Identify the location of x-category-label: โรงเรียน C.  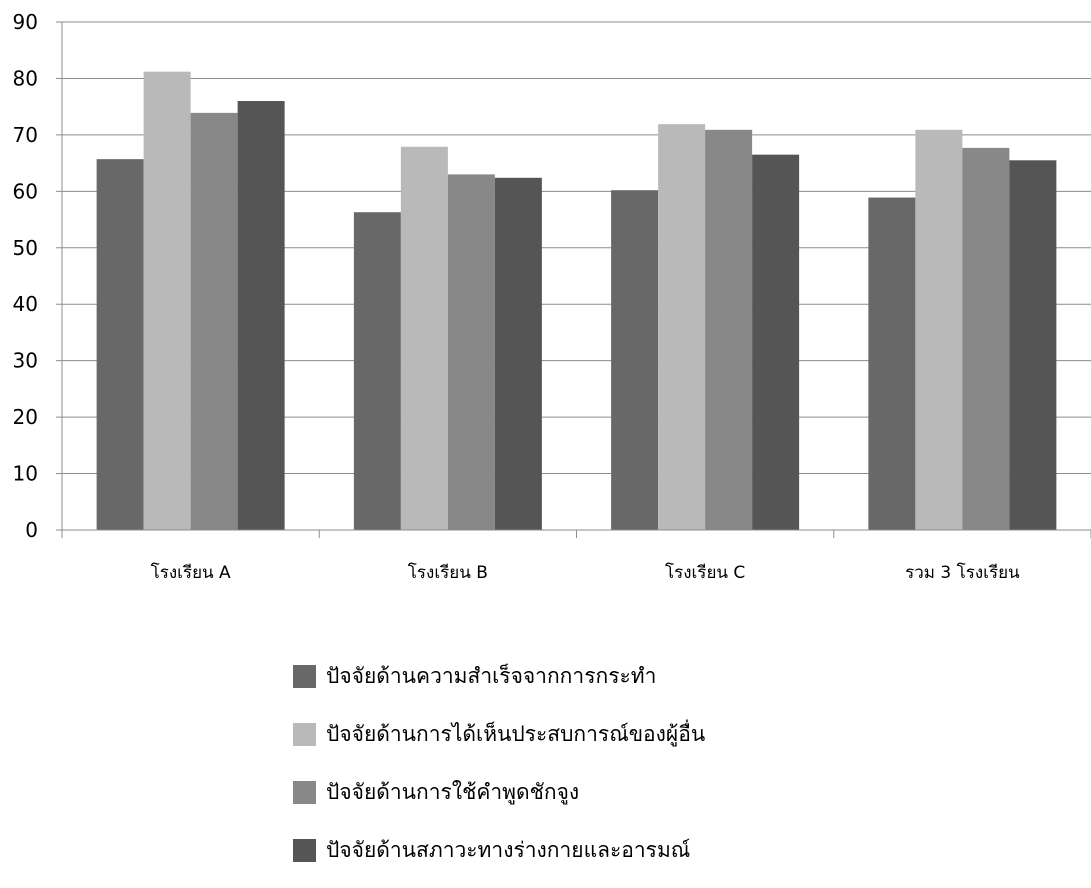
(705, 572).